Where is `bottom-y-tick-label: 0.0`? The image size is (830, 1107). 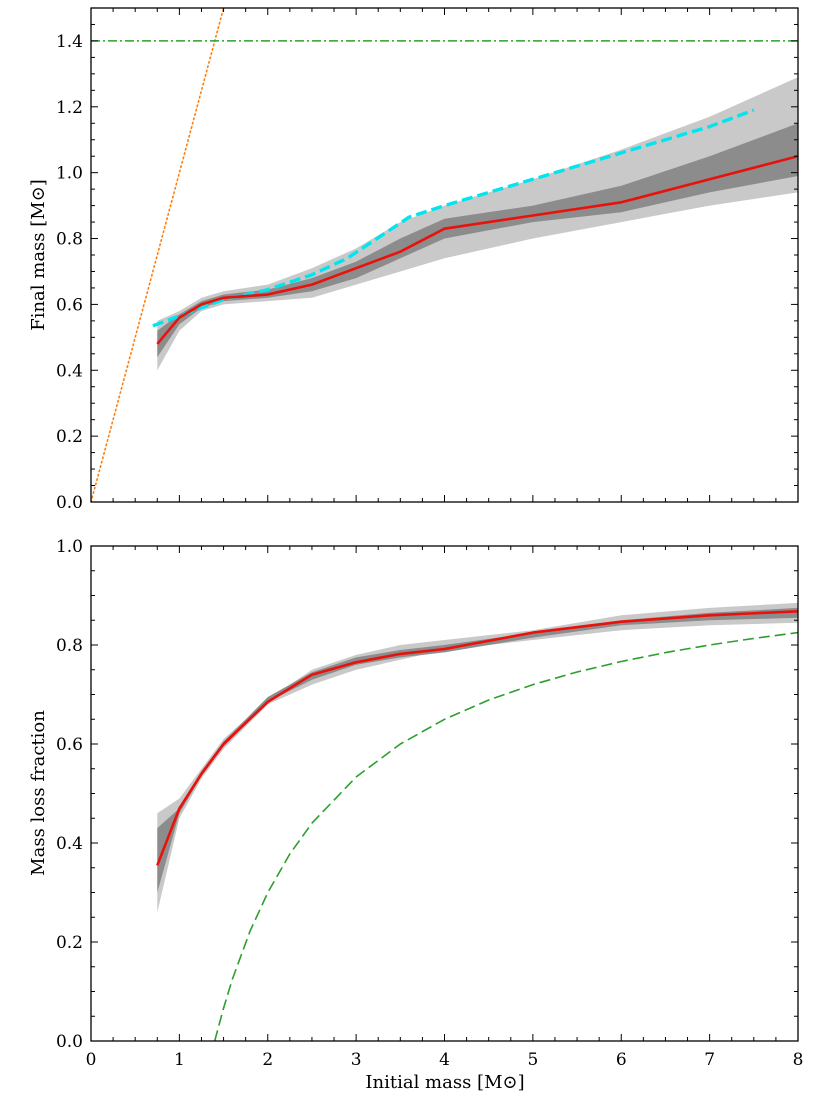 bottom-y-tick-label: 0.0 is located at coordinates (69, 1042).